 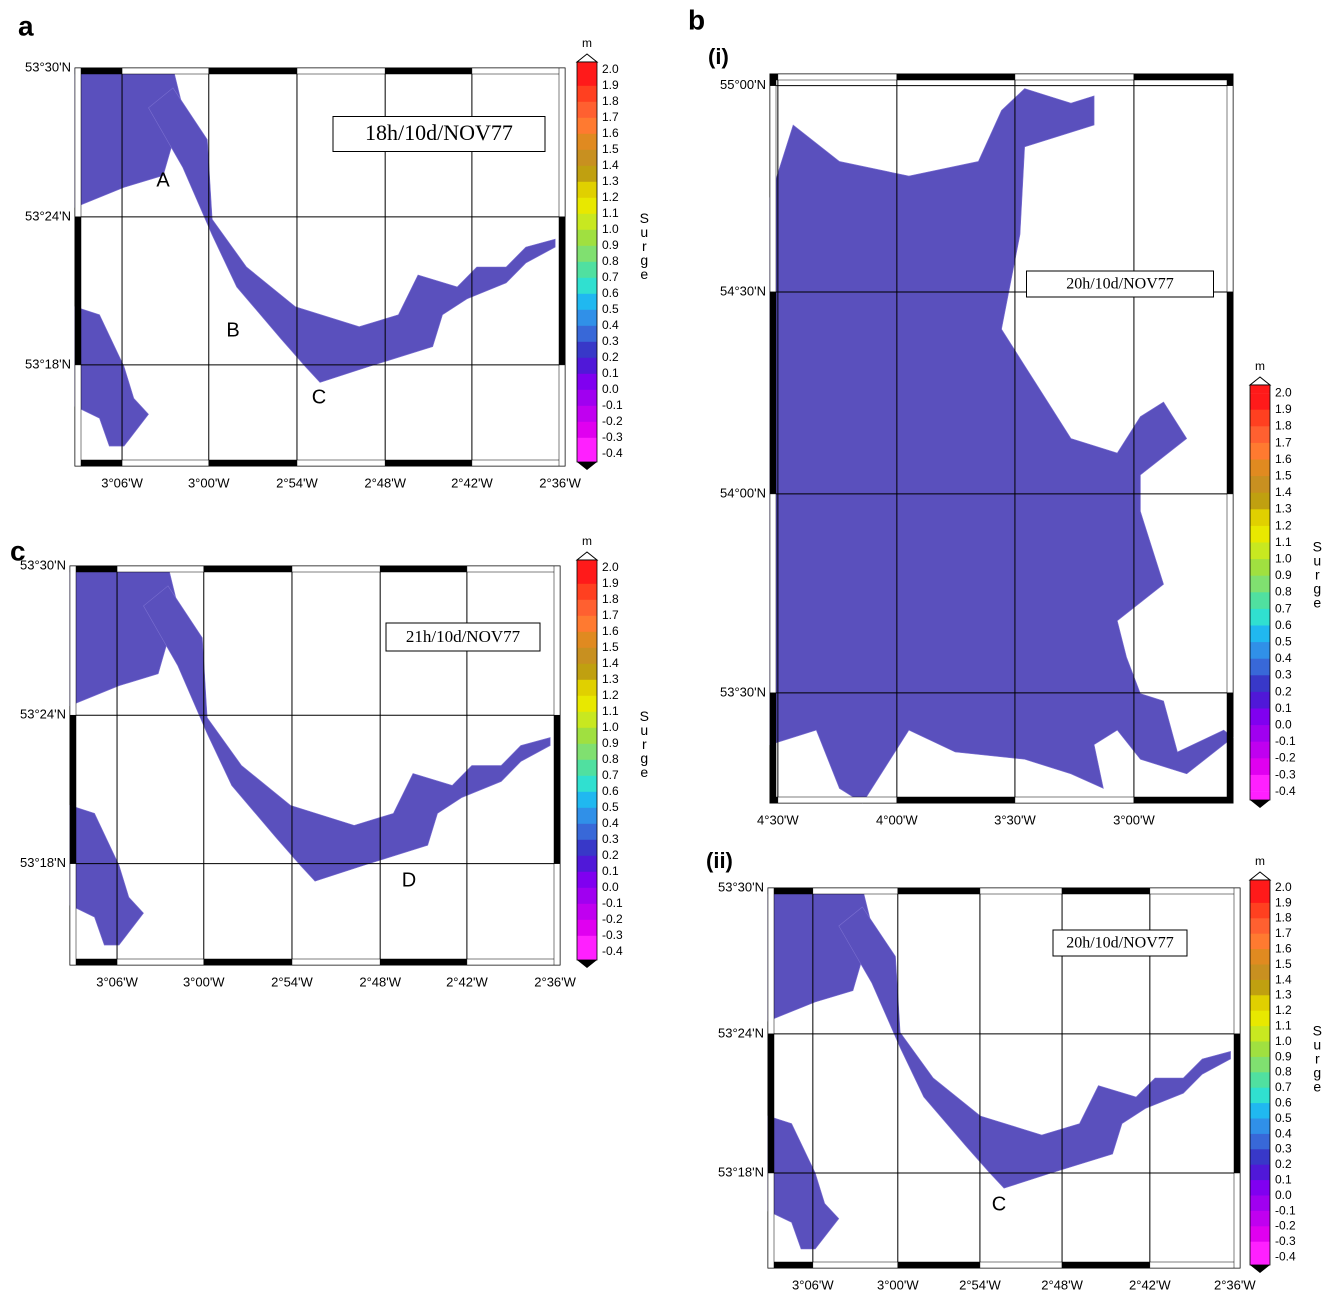 What do you see at coordinates (610, 727) in the screenshot?
I see `colorbar-tick-label: 1.0` at bounding box center [610, 727].